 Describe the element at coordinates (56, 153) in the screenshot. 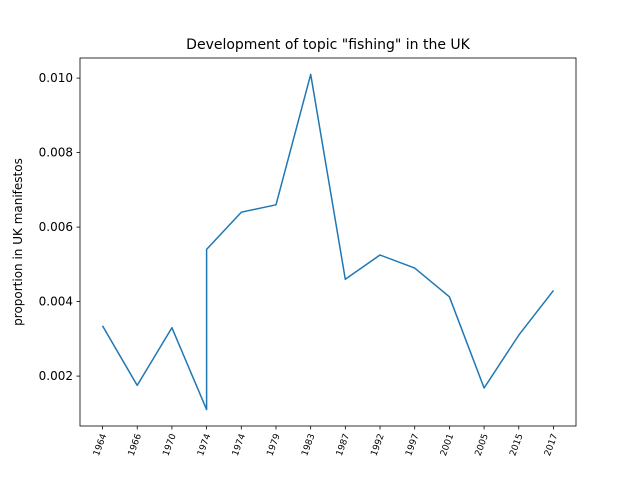

I see `y-tick-label-3: 0.008` at that location.